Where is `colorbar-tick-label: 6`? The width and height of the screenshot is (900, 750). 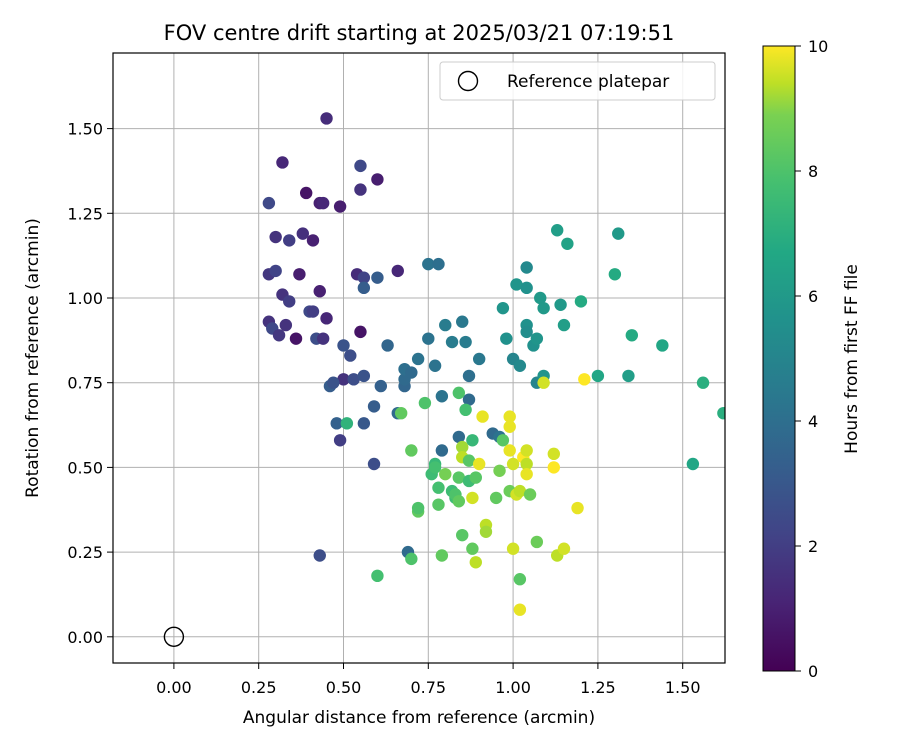
colorbar-tick-label: 6 is located at coordinates (813, 296).